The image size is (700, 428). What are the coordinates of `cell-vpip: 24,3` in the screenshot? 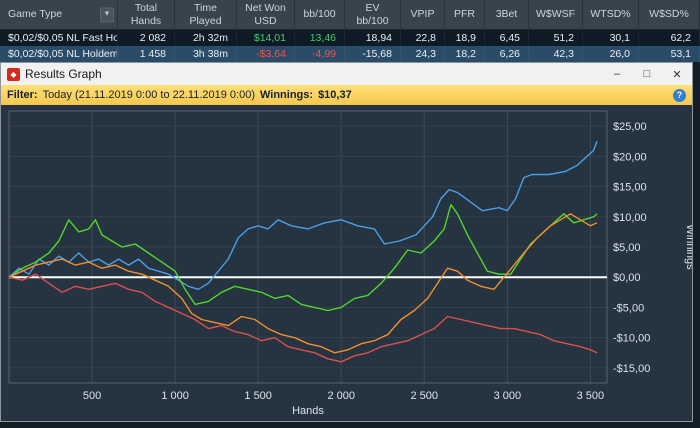 It's located at (423, 54).